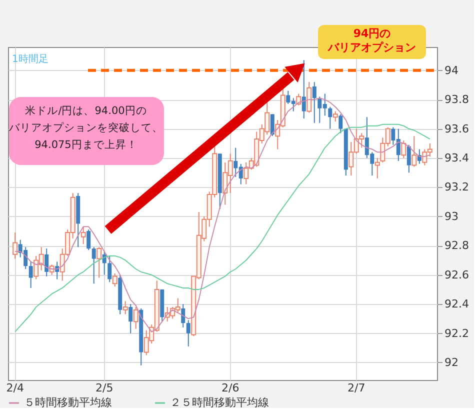  I want to click on y-tick-label: 92, so click(451, 362).